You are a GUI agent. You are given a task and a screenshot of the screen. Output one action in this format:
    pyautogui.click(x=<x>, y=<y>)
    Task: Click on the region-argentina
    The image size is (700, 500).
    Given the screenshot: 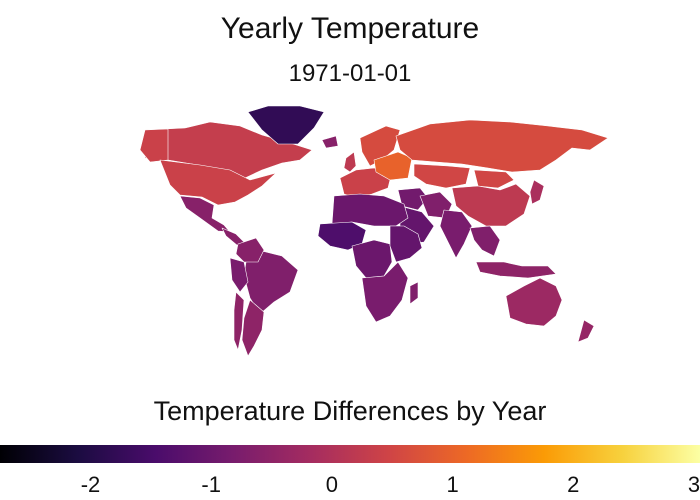 What is the action you would take?
    pyautogui.click(x=253, y=328)
    